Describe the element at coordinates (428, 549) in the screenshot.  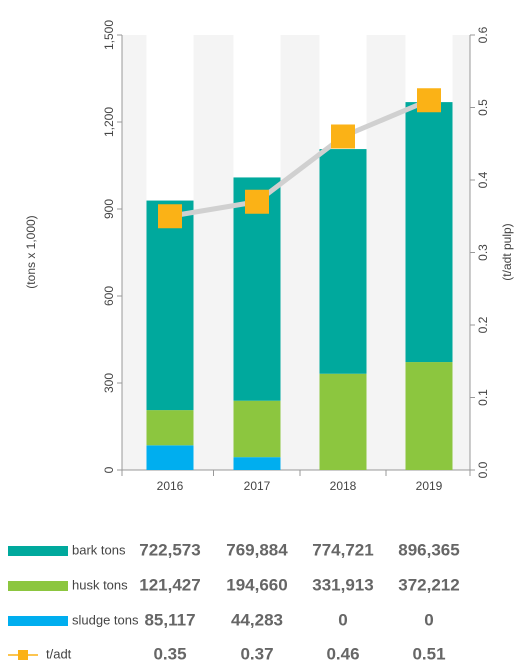
I see `table-value: 896,365` at that location.